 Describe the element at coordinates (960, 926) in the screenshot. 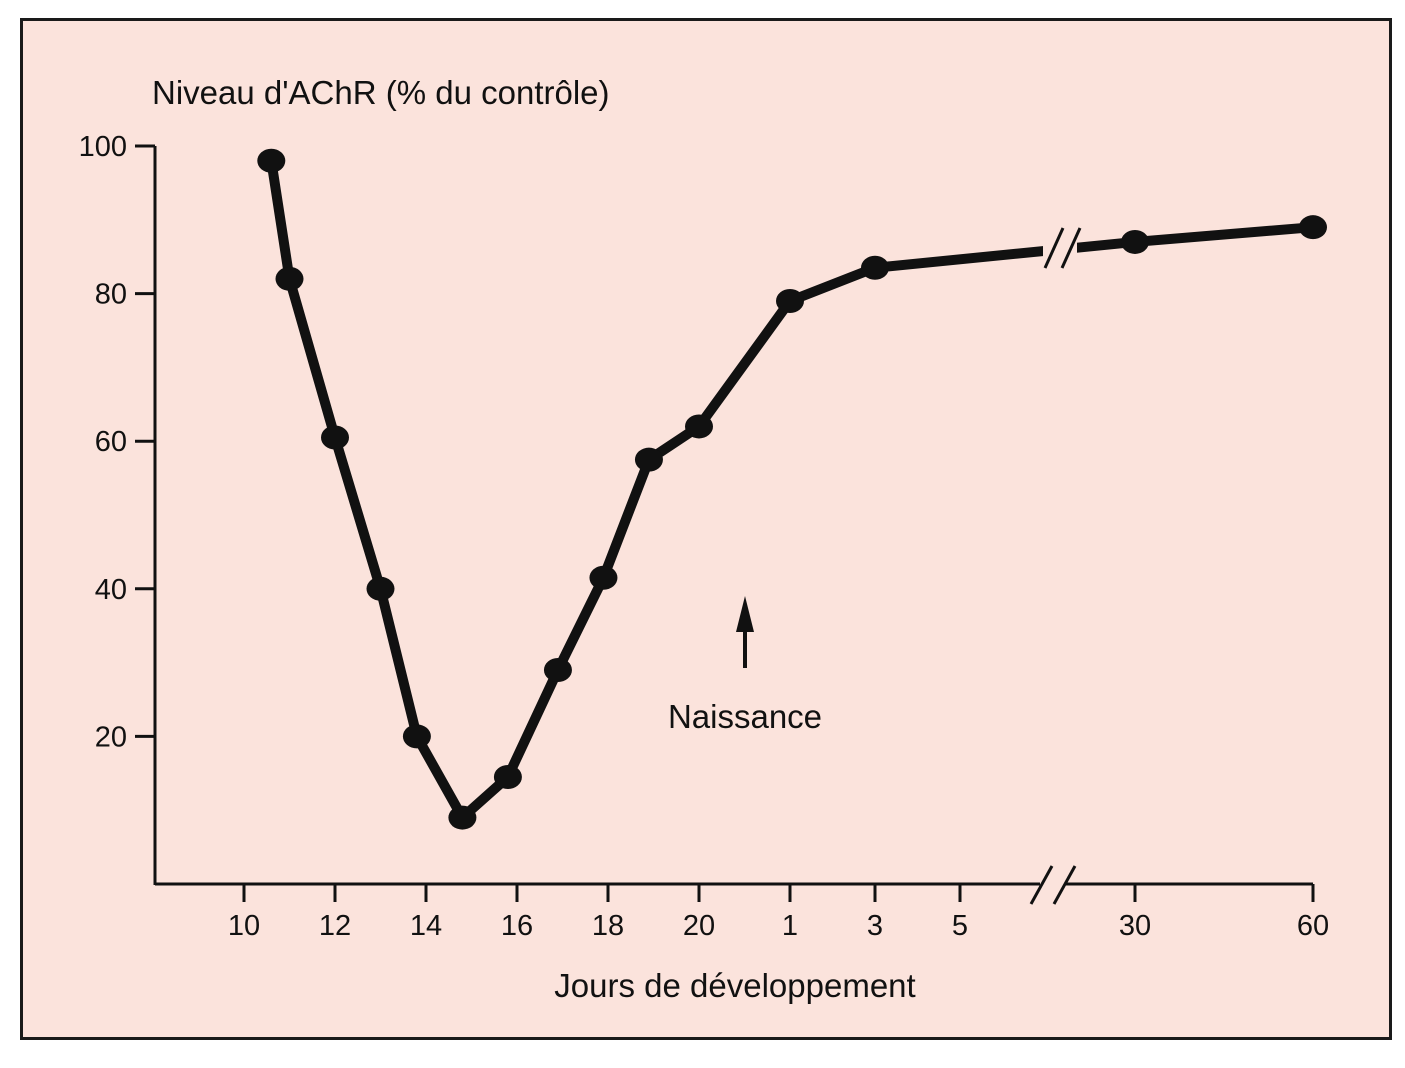

I see `x-tick-label: 5` at that location.